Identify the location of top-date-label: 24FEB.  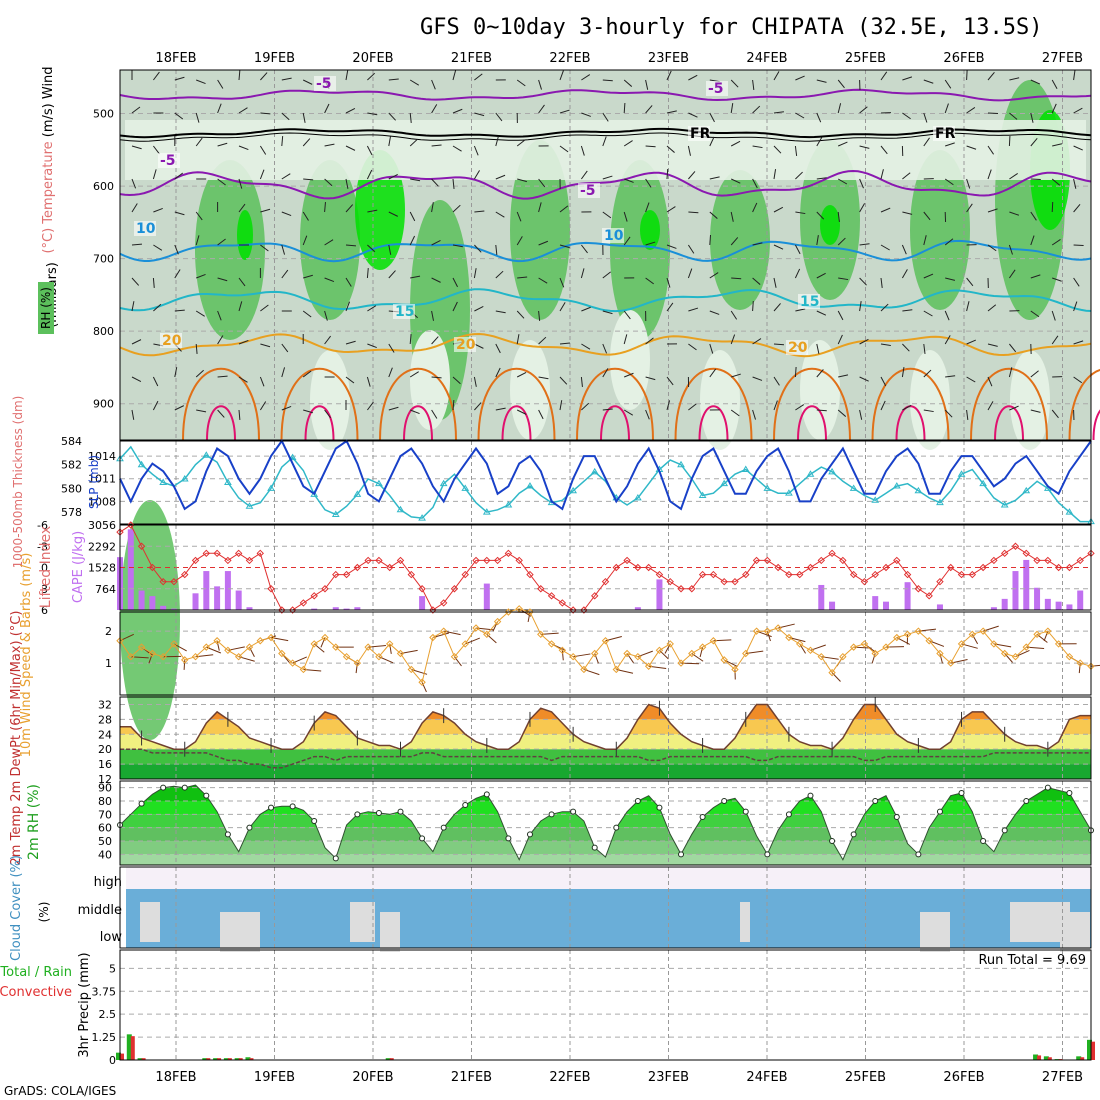
(766, 58).